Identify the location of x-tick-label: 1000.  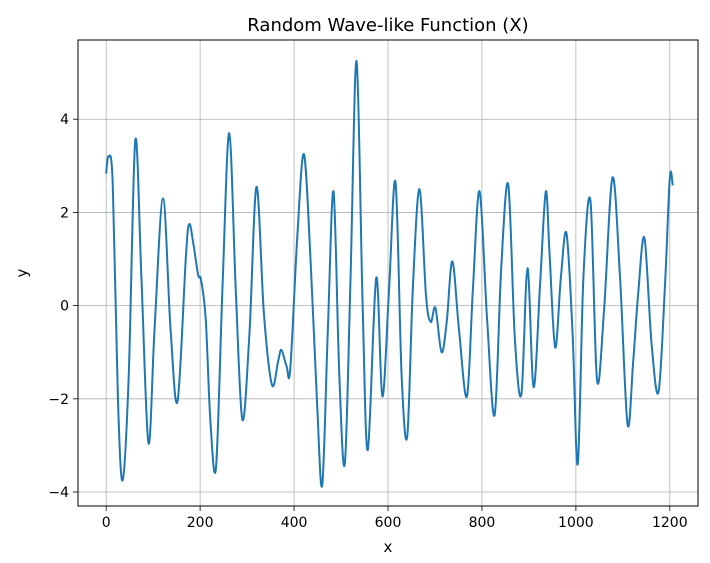
(576, 523).